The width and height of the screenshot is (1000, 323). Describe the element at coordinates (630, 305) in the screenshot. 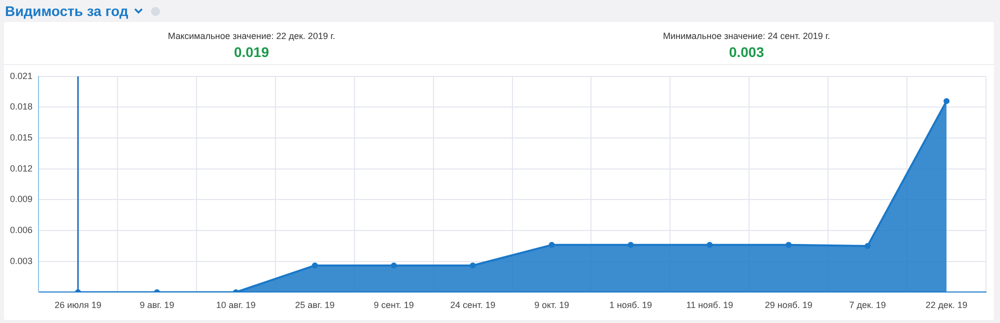

I see `x-tick-label: 1 нояб. 19` at that location.